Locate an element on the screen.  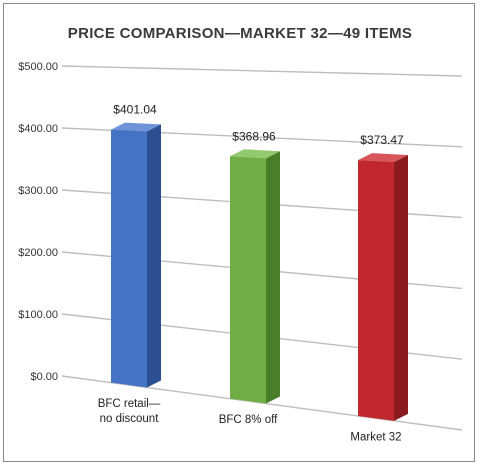
y-axis-ticks: $0.00 $100.00 $200.00 $300.00 $400.00 $500.00 is located at coordinates (38, 222).